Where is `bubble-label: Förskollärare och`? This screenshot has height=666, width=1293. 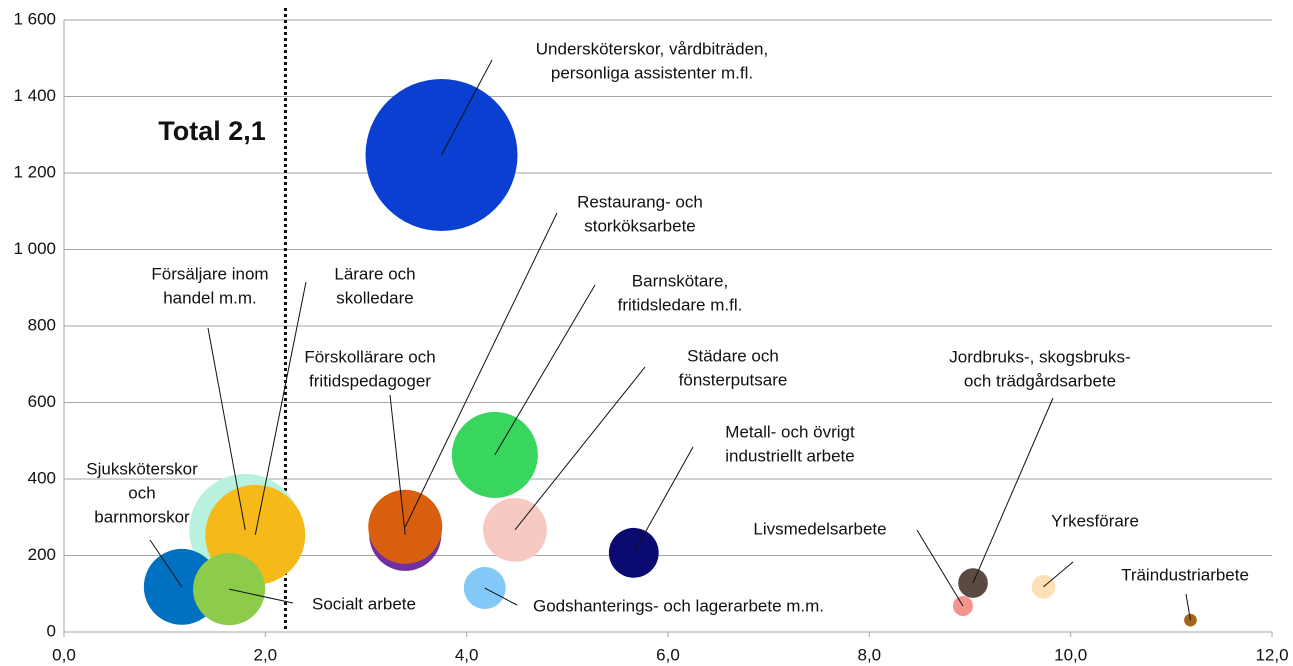
bubble-label: Förskollärare och is located at coordinates (369, 356).